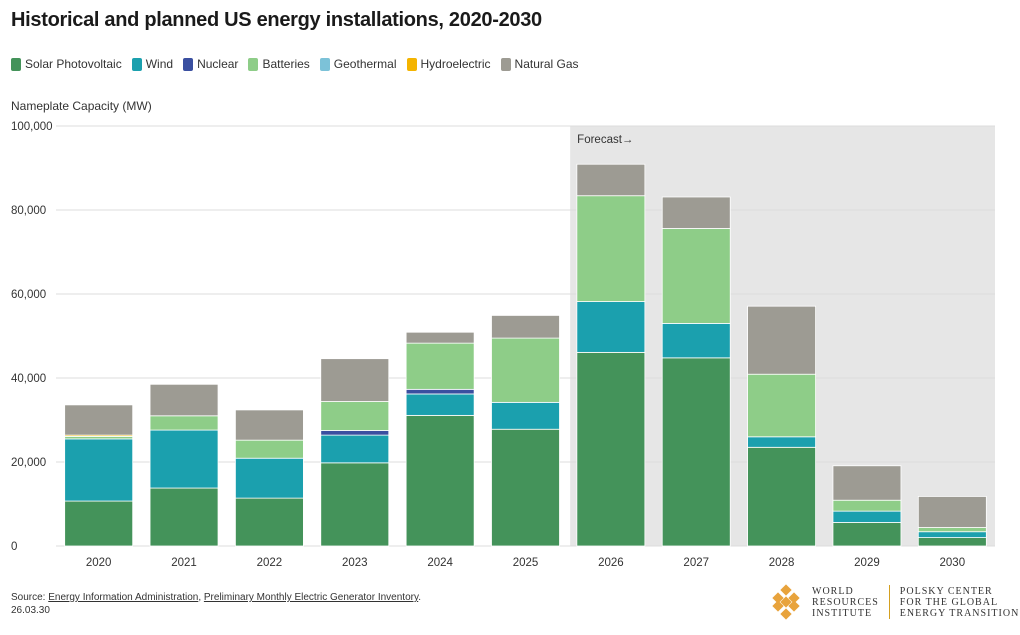  I want to click on x-tick-label: 2028, so click(782, 563).